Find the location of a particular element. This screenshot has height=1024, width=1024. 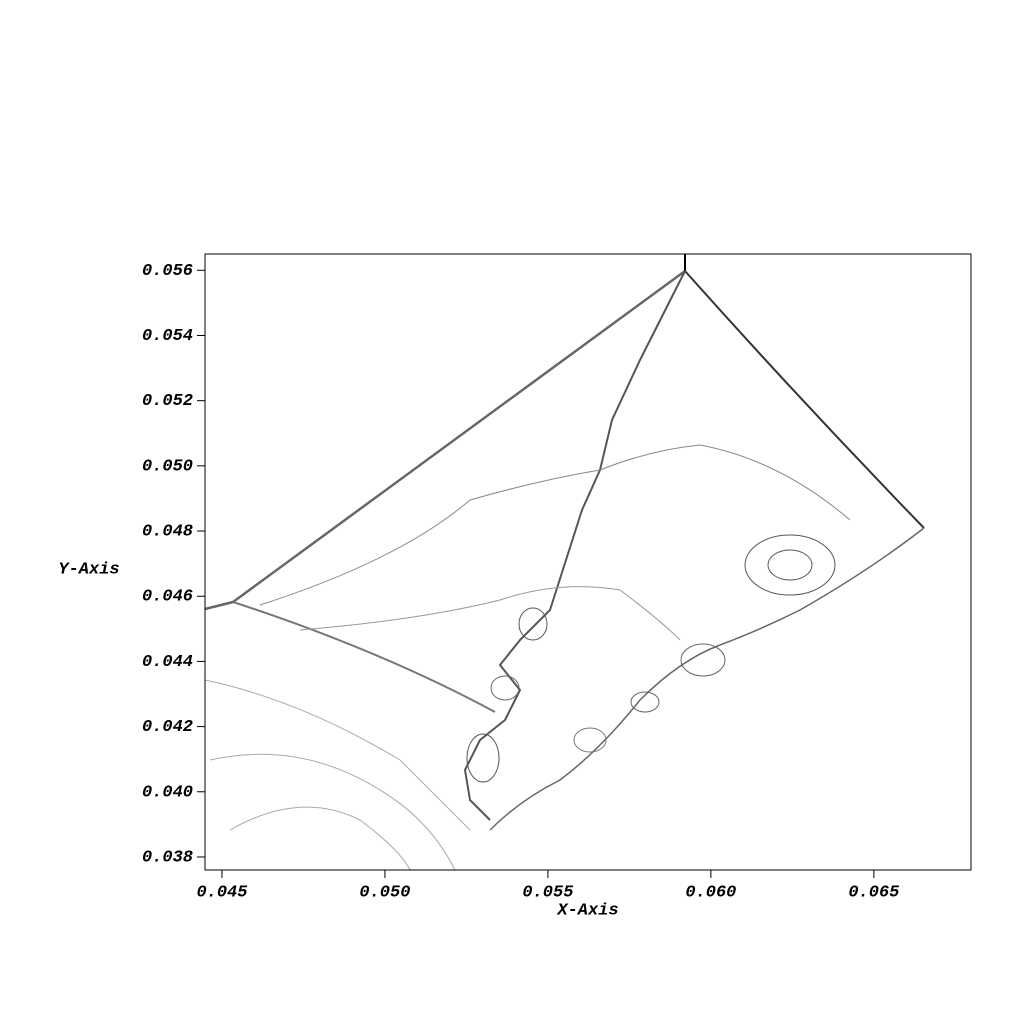

y-tick-label: 0.044 is located at coordinates (167, 662).